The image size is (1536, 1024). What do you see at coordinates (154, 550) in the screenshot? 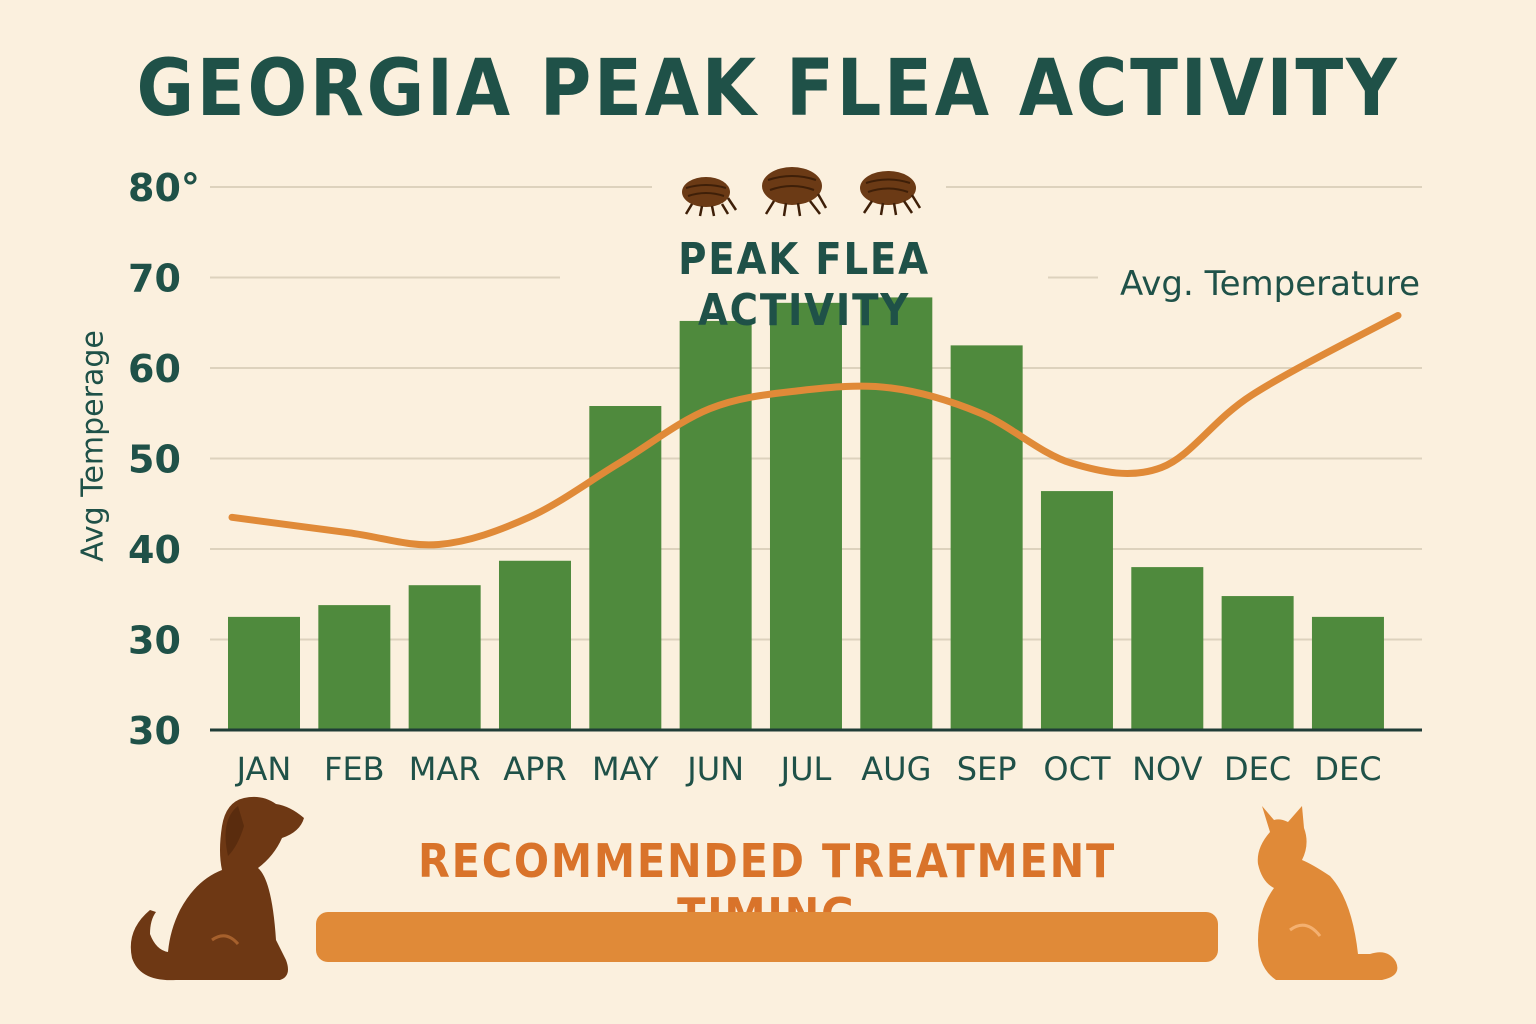
I see `y-tick-label: 40` at bounding box center [154, 550].